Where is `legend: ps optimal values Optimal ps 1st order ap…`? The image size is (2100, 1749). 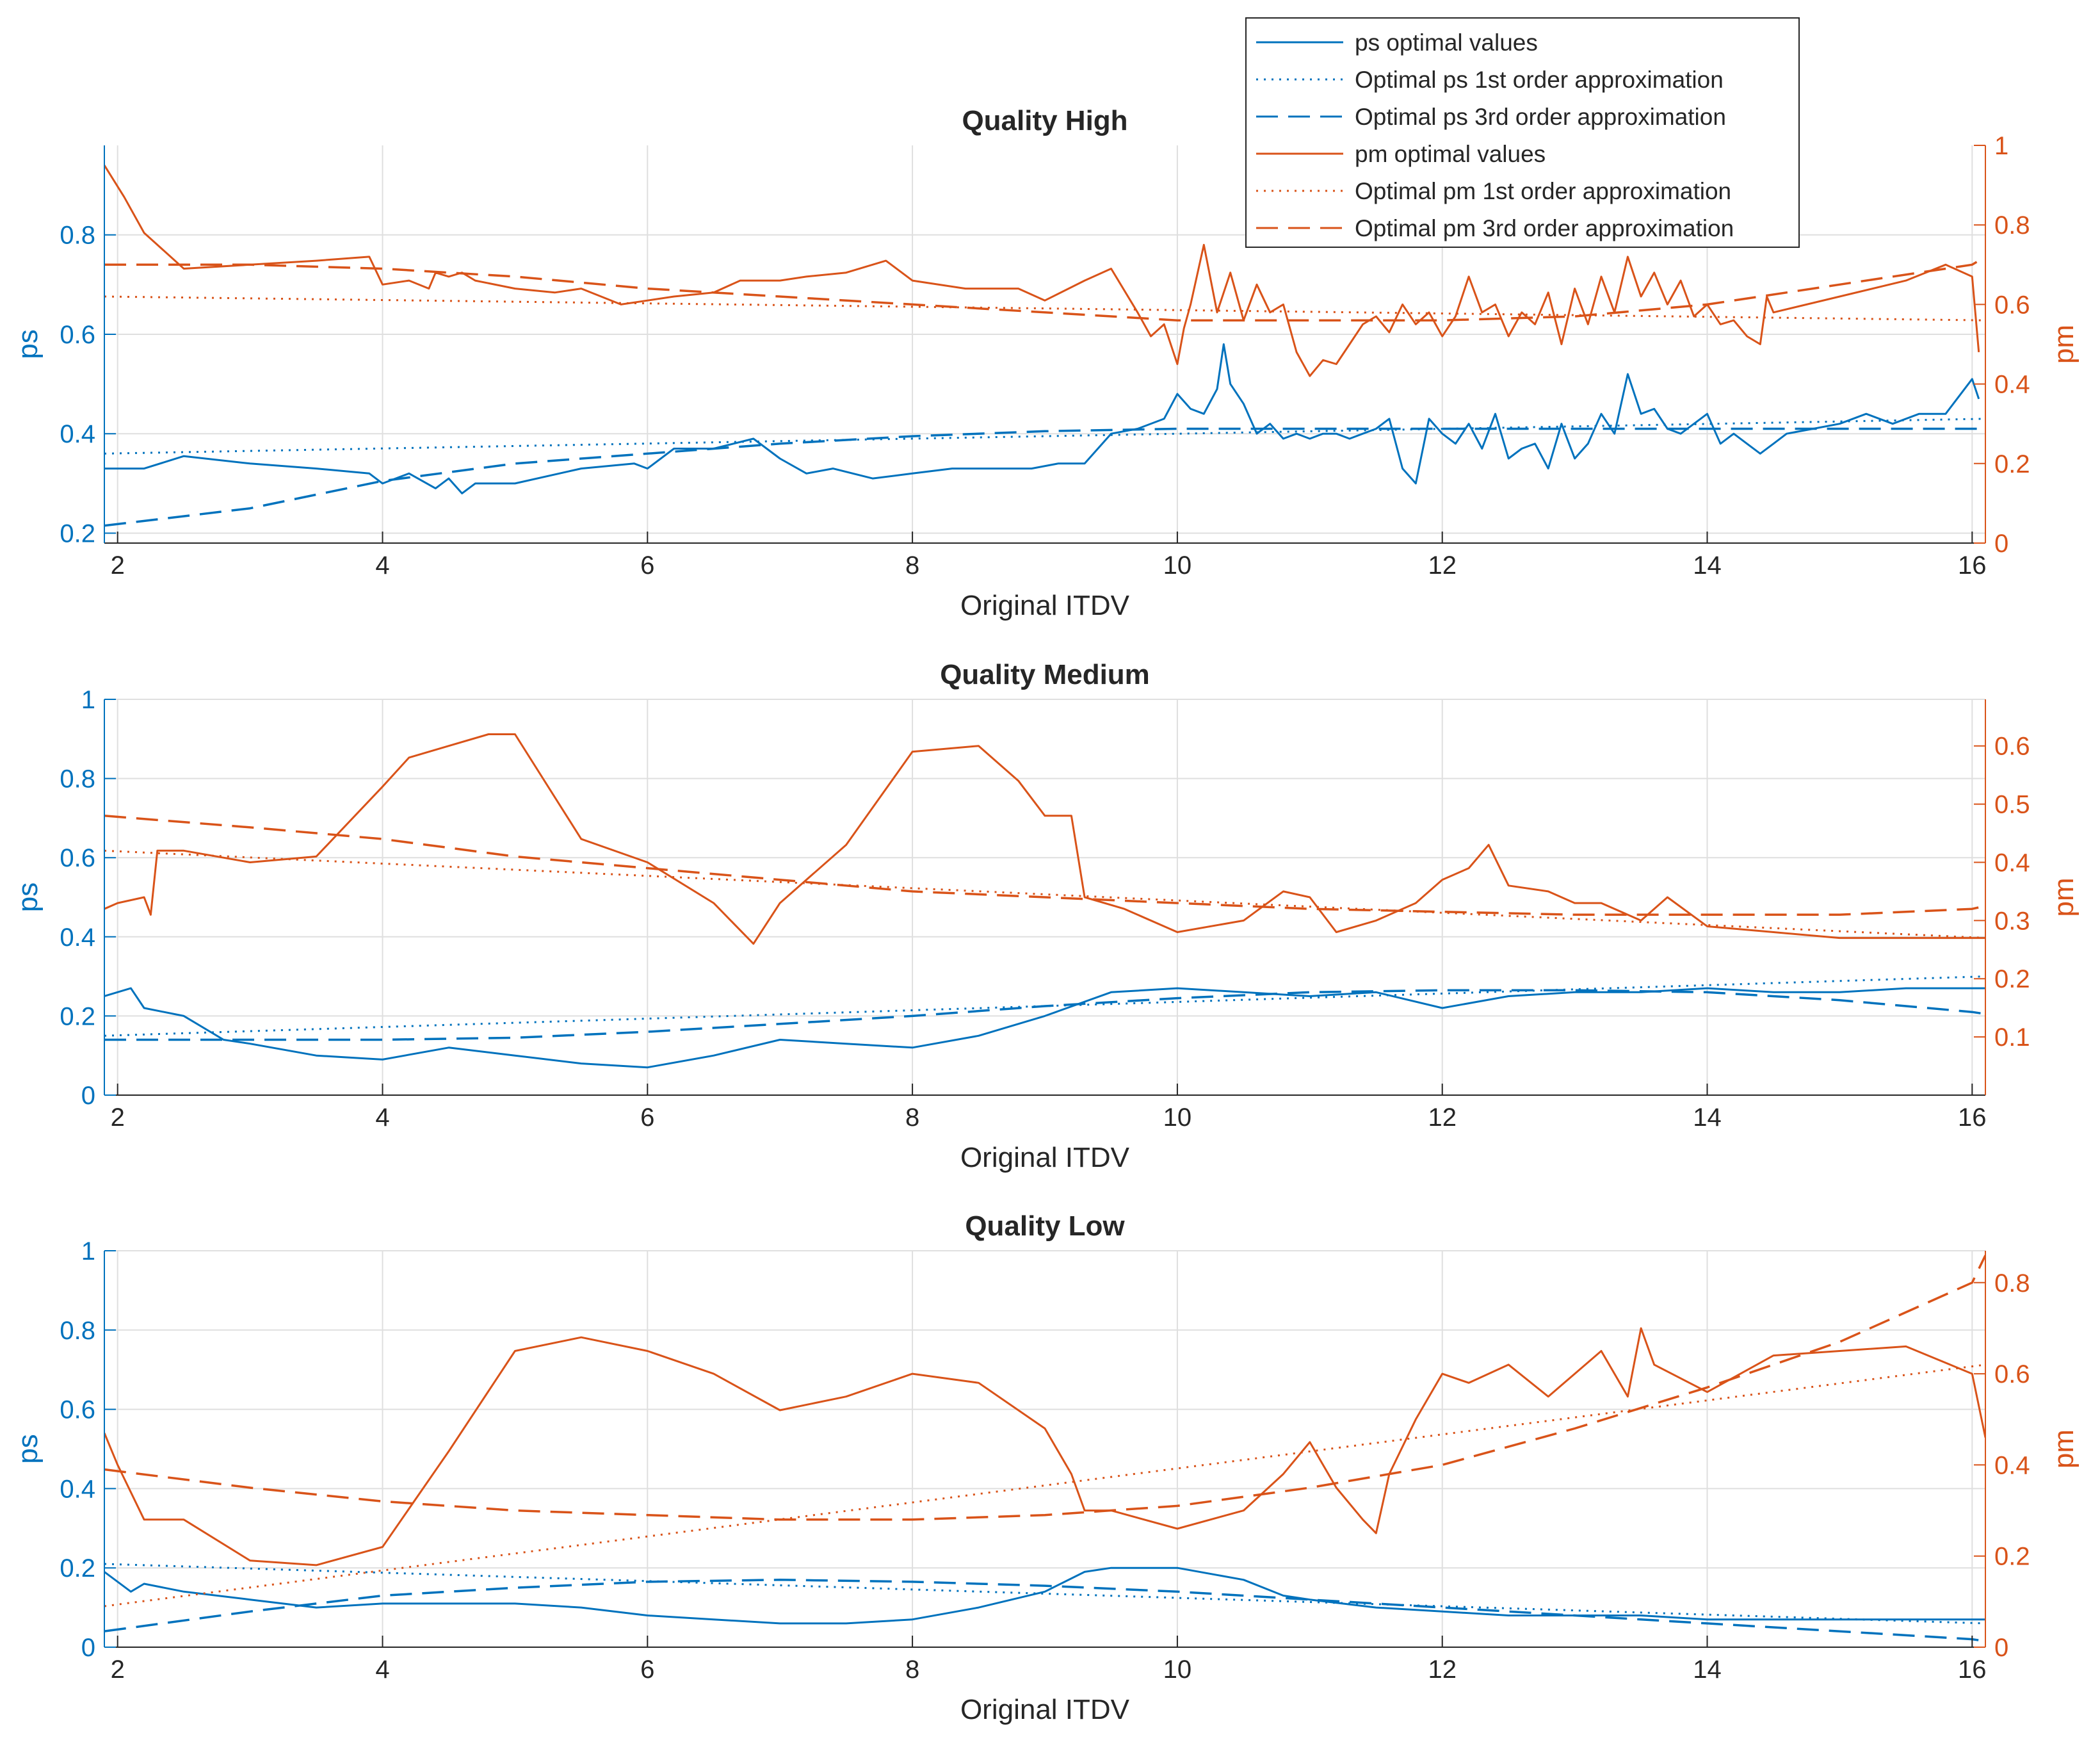
legend: ps optimal values Optimal ps 1st order ap… is located at coordinates (1522, 132).